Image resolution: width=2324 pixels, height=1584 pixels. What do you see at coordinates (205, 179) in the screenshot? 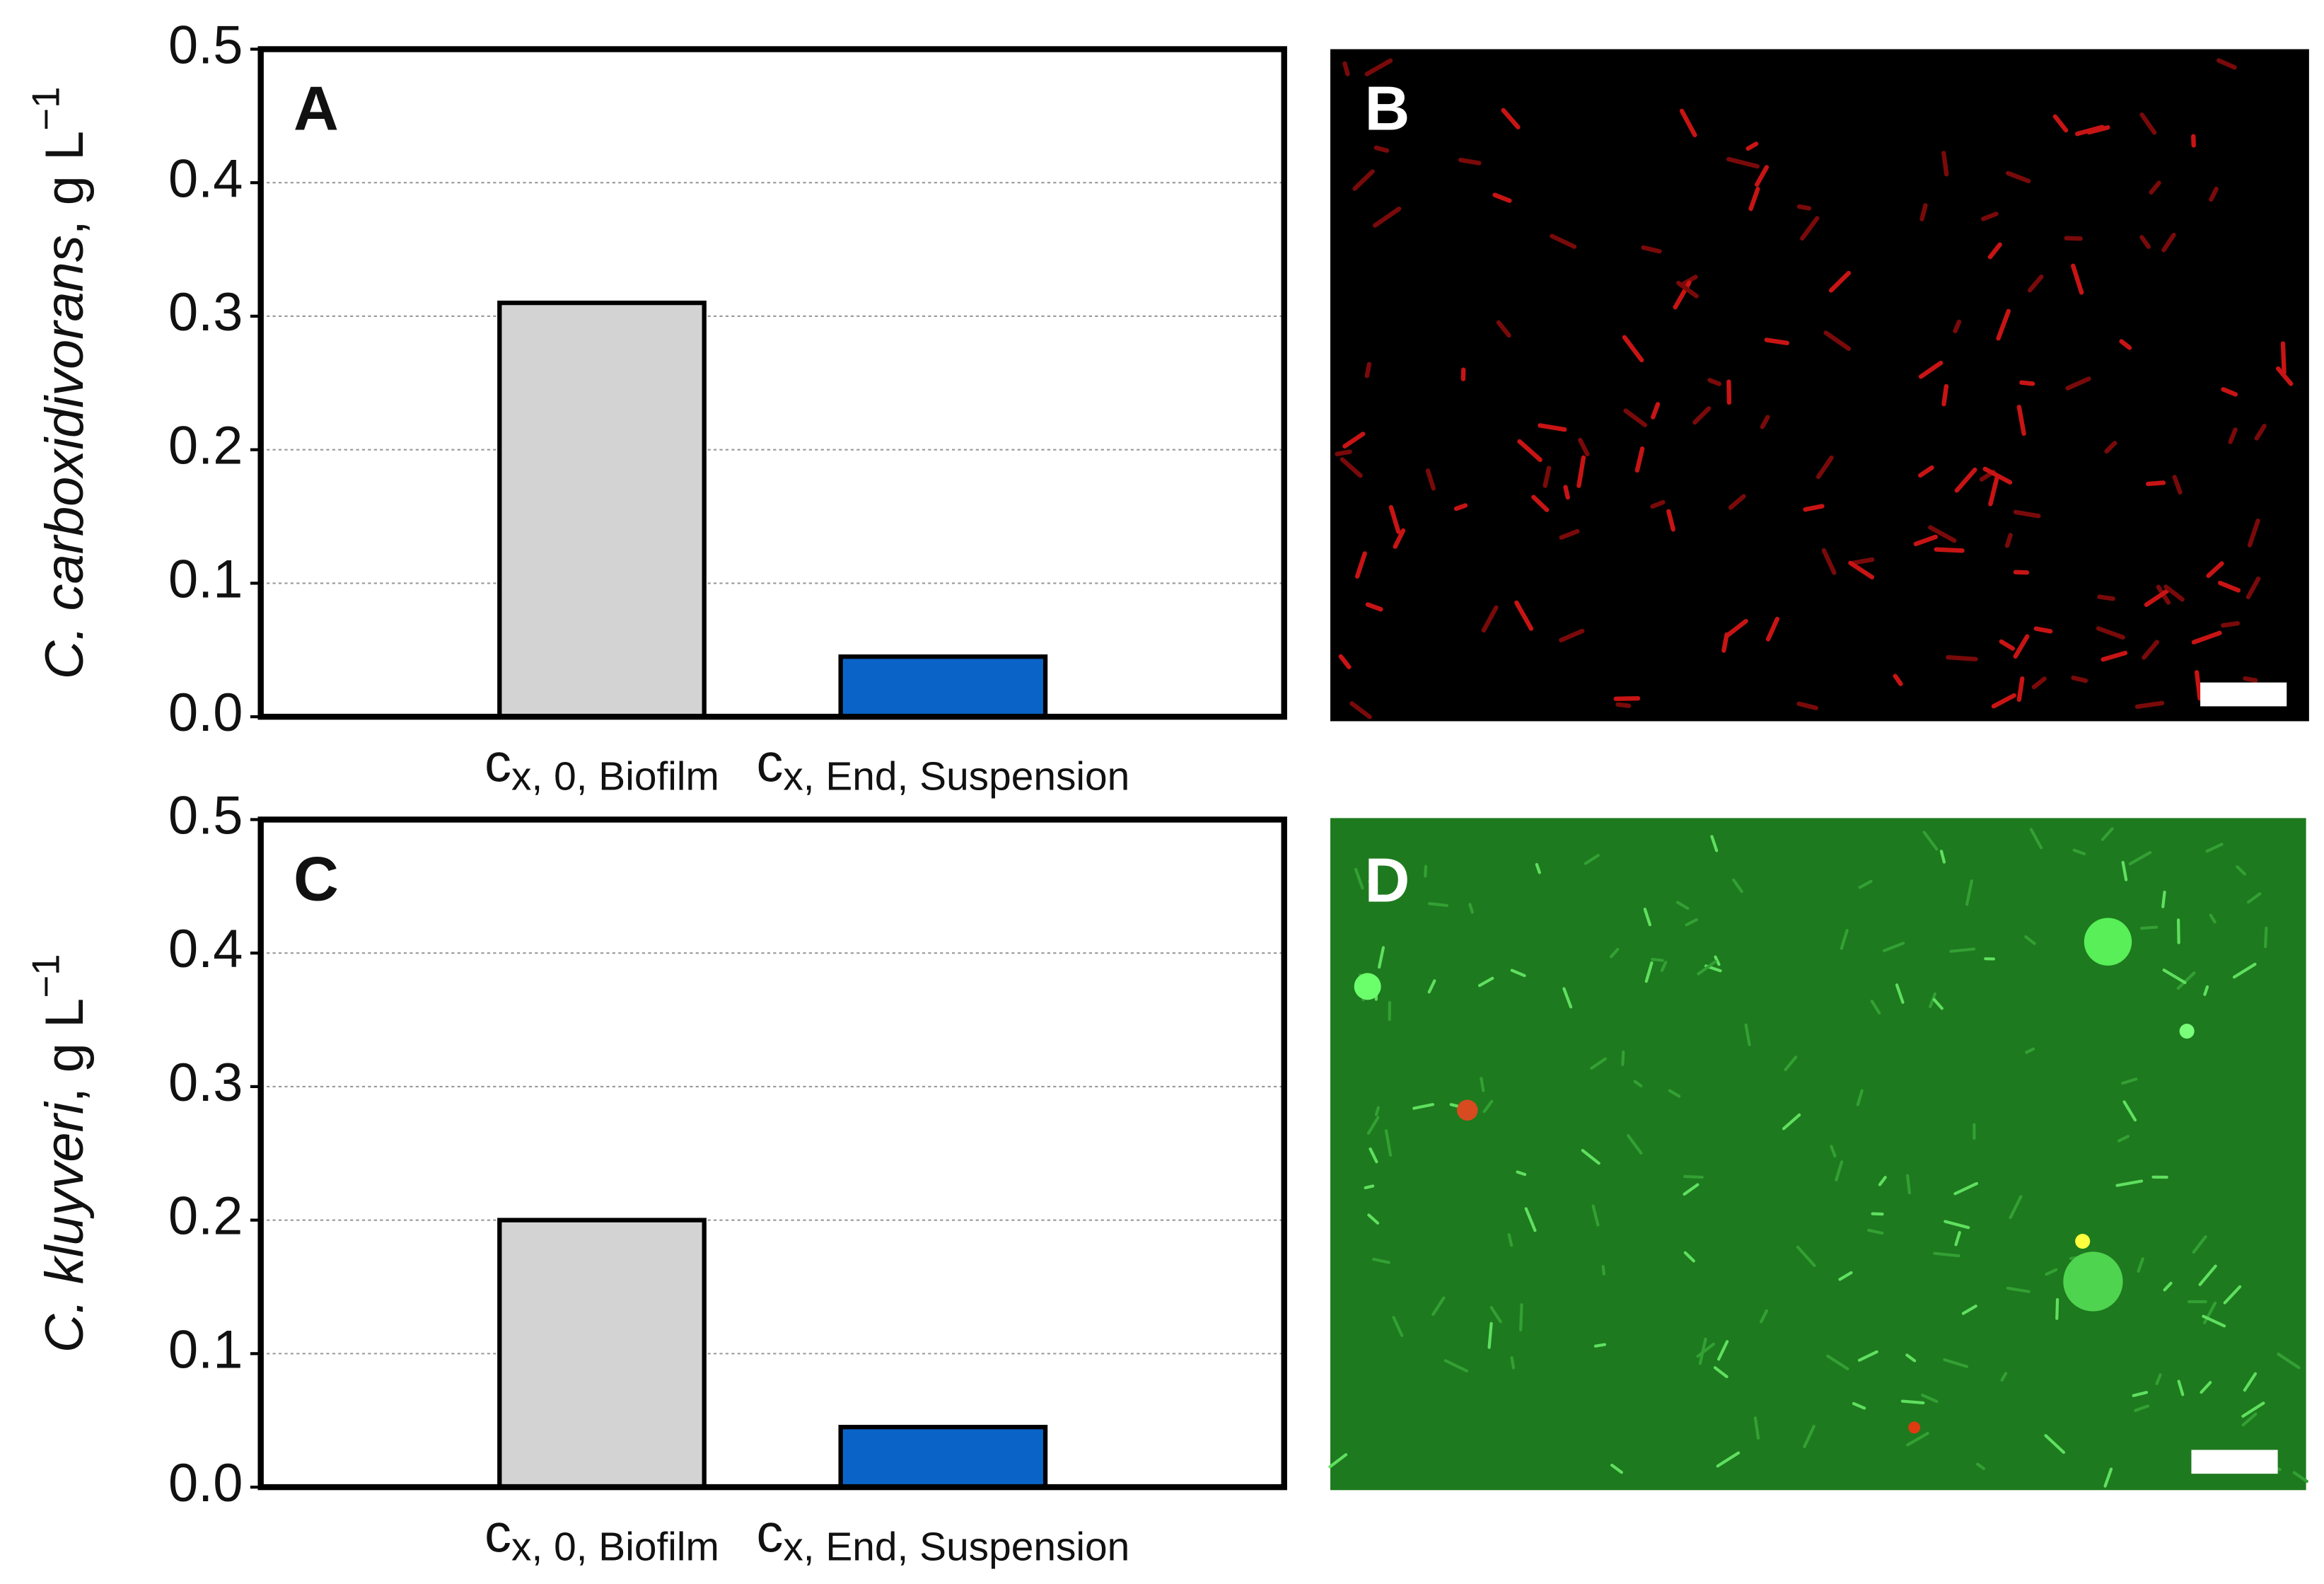
I see `y-tick-label: 0.4` at bounding box center [205, 179].